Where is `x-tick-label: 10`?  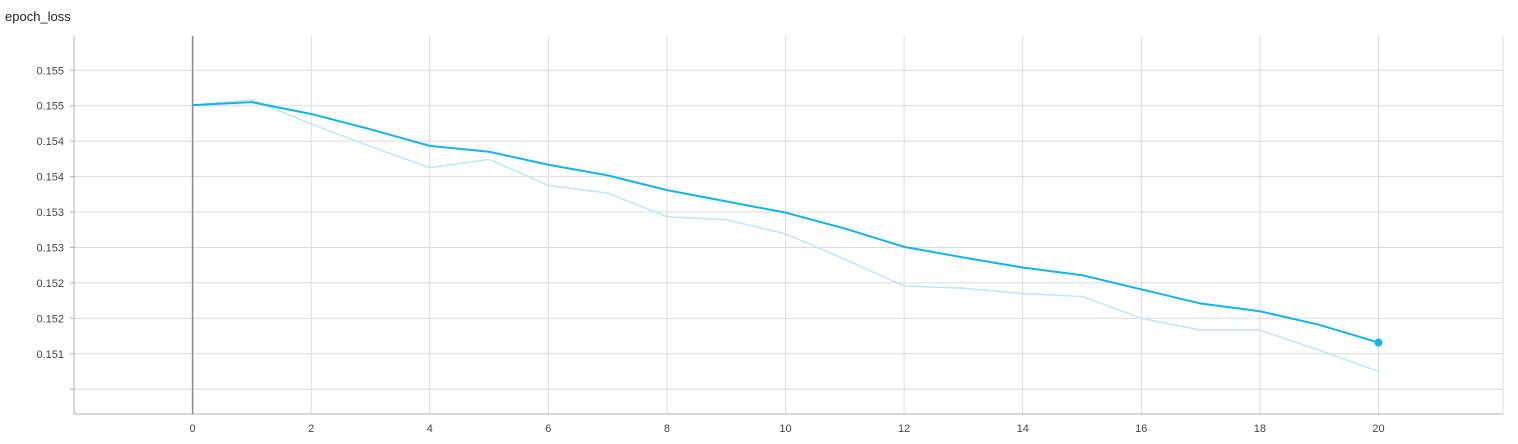 x-tick-label: 10 is located at coordinates (785, 429).